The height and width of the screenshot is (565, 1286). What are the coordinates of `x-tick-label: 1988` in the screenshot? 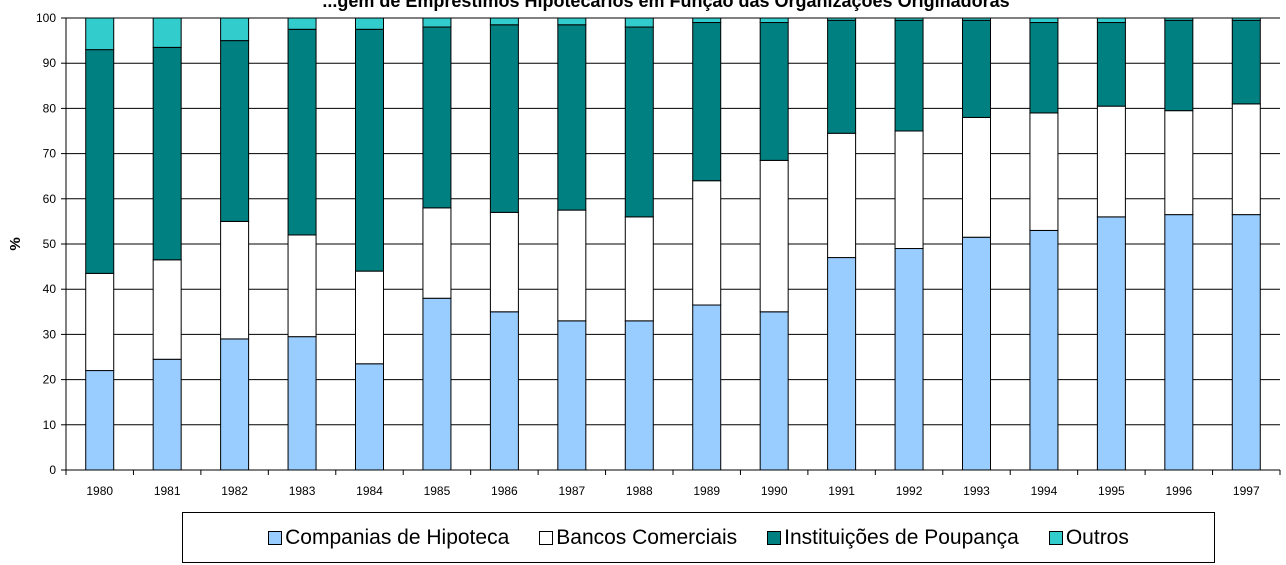 It's located at (639, 491).